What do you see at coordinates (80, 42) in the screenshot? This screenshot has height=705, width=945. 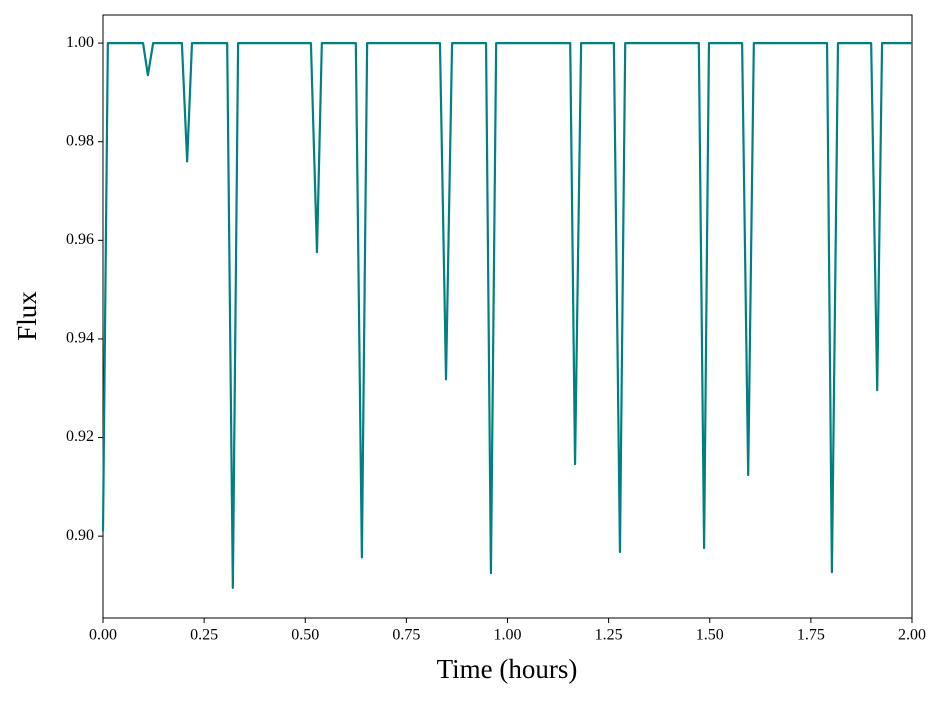 I see `y-tick-label: 1.00` at bounding box center [80, 42].